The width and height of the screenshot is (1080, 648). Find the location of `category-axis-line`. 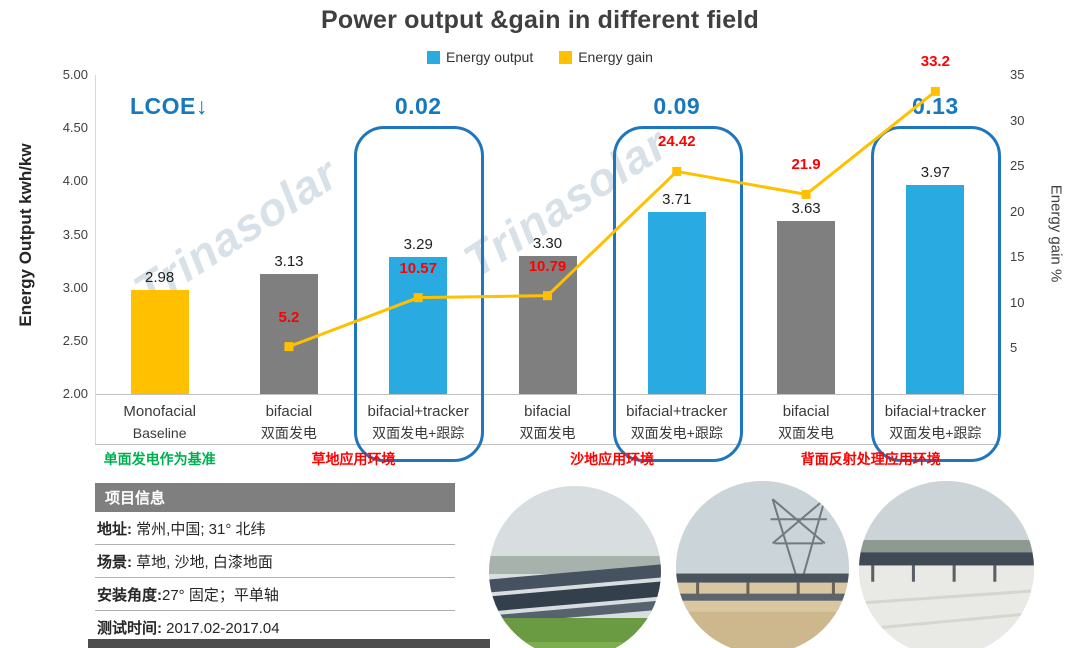

category-axis-line is located at coordinates (547, 444).